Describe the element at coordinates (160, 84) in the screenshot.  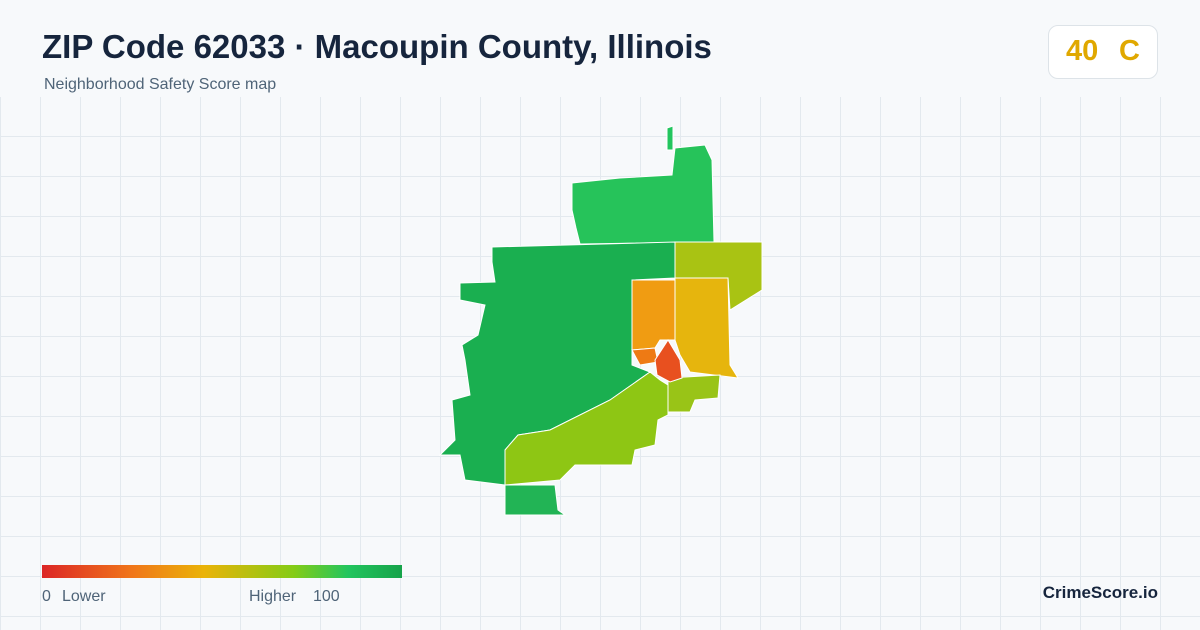
I see `subtitle: Neighborhood Safety Score map` at that location.